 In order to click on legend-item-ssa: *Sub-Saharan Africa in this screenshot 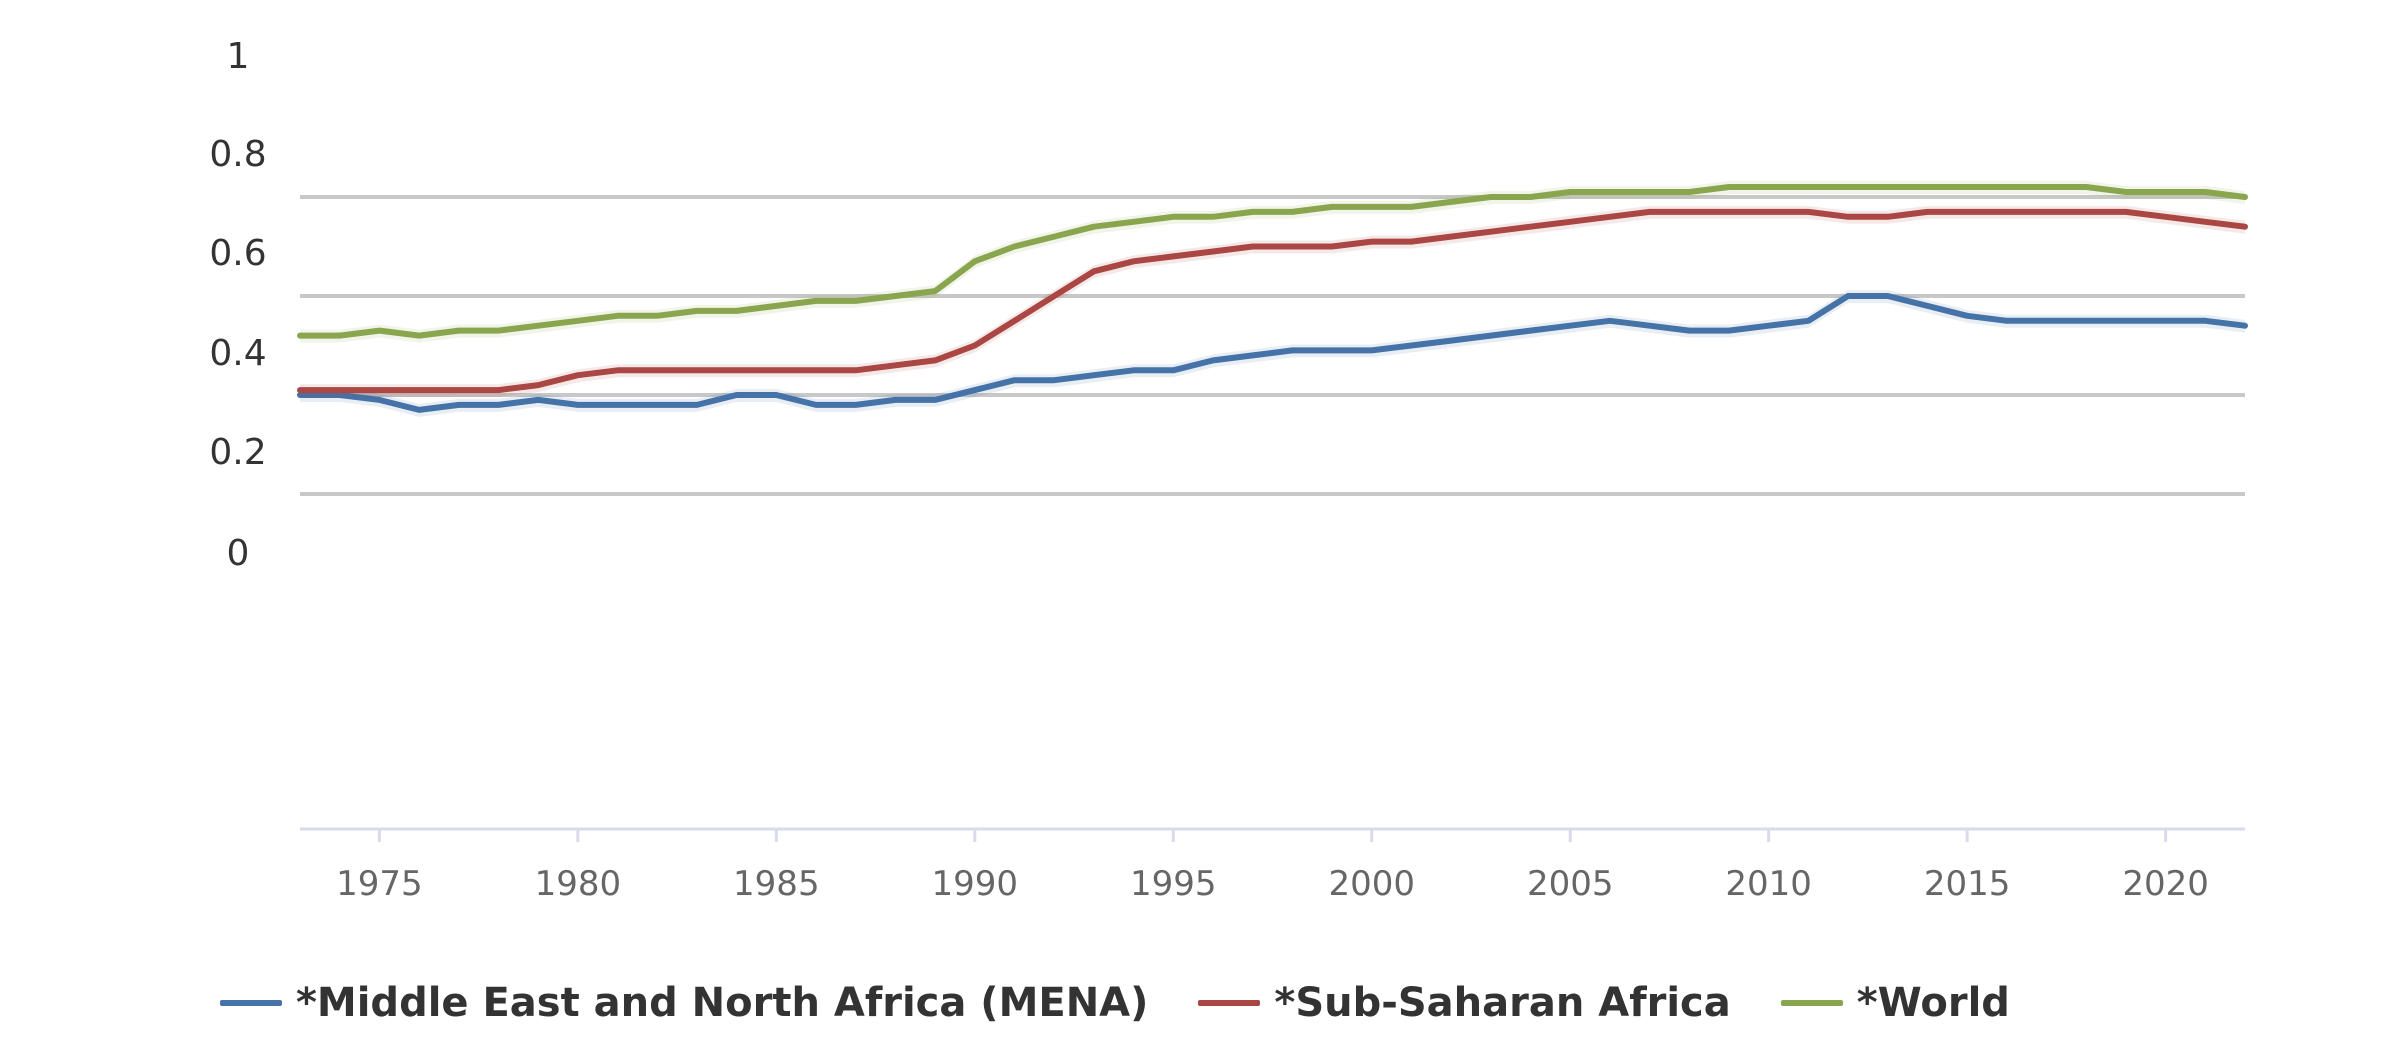, I will do `click(1464, 1003)`.